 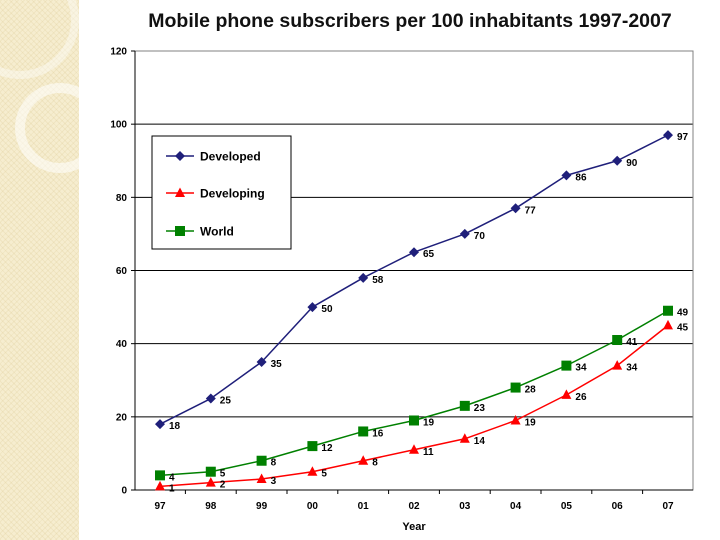 What do you see at coordinates (668, 506) in the screenshot?
I see `x-tick-label: 07` at bounding box center [668, 506].